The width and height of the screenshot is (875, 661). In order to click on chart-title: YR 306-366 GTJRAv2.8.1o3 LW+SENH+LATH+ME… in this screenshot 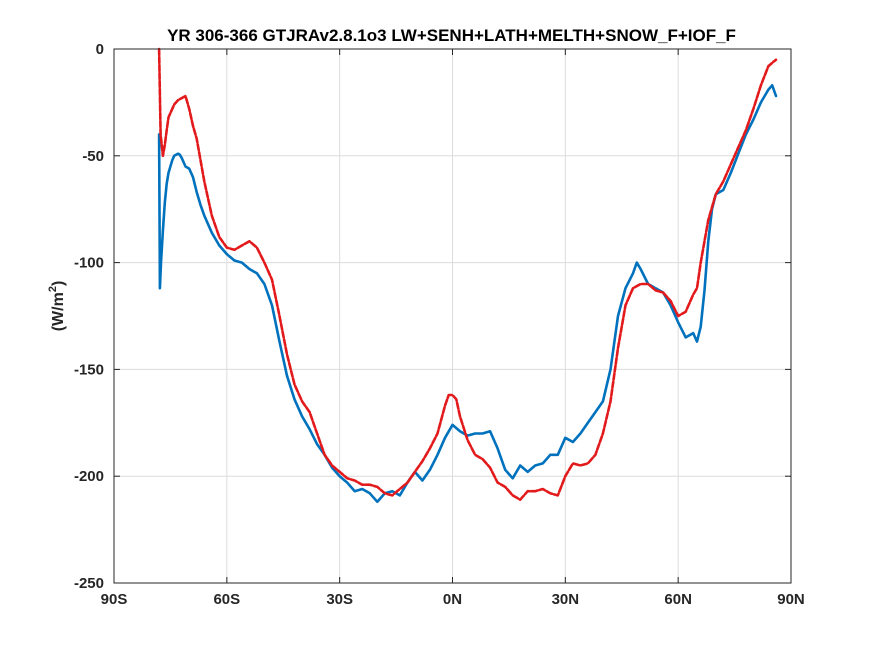, I will do `click(451, 35)`.